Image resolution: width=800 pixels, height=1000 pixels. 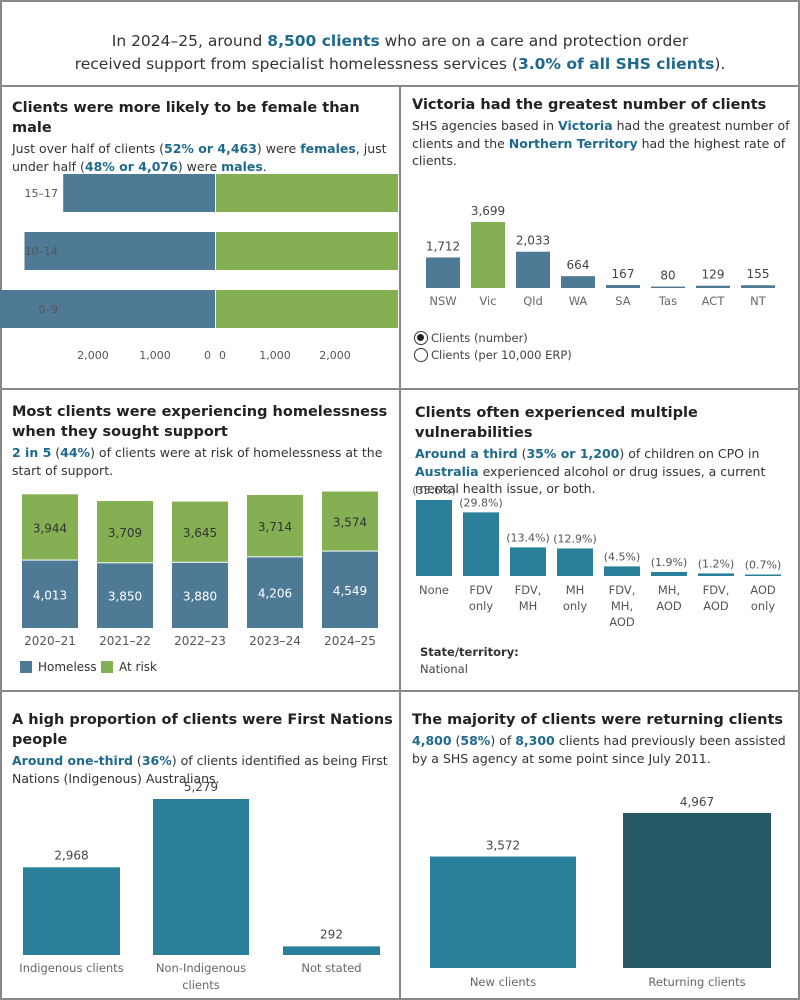 I want to click on data-label: (13.4%), so click(x=528, y=537).